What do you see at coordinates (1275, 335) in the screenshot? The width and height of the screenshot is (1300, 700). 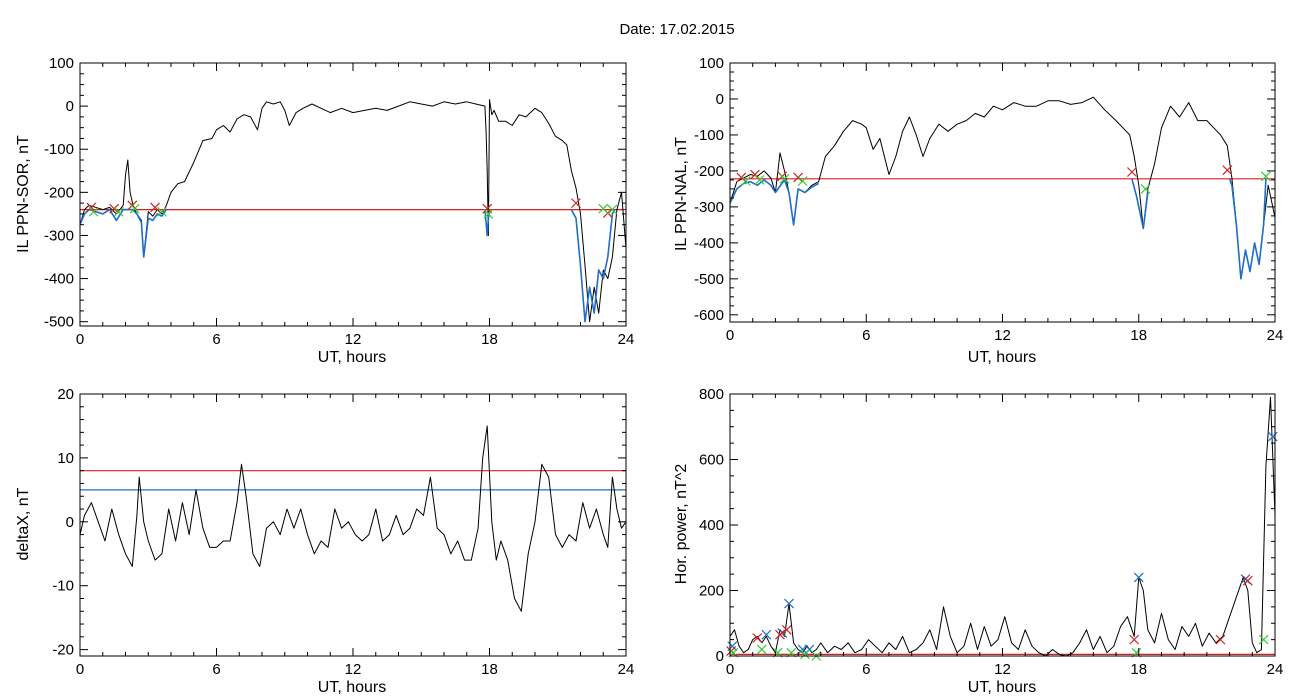 I see `x-tick-label-nal-24: 24` at bounding box center [1275, 335].